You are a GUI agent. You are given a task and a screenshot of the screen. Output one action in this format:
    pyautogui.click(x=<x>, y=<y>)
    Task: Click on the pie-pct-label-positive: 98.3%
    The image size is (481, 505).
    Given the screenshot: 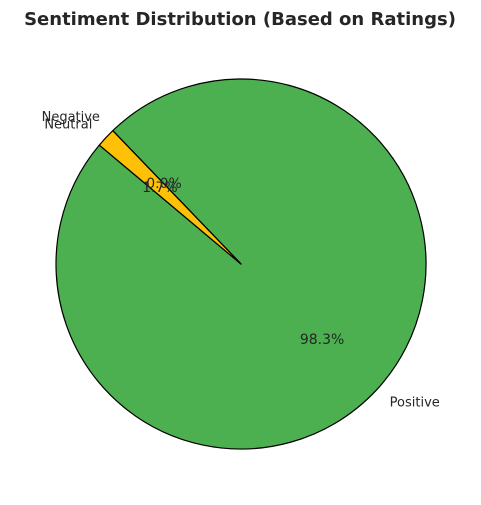 What is the action you would take?
    pyautogui.click(x=322, y=340)
    